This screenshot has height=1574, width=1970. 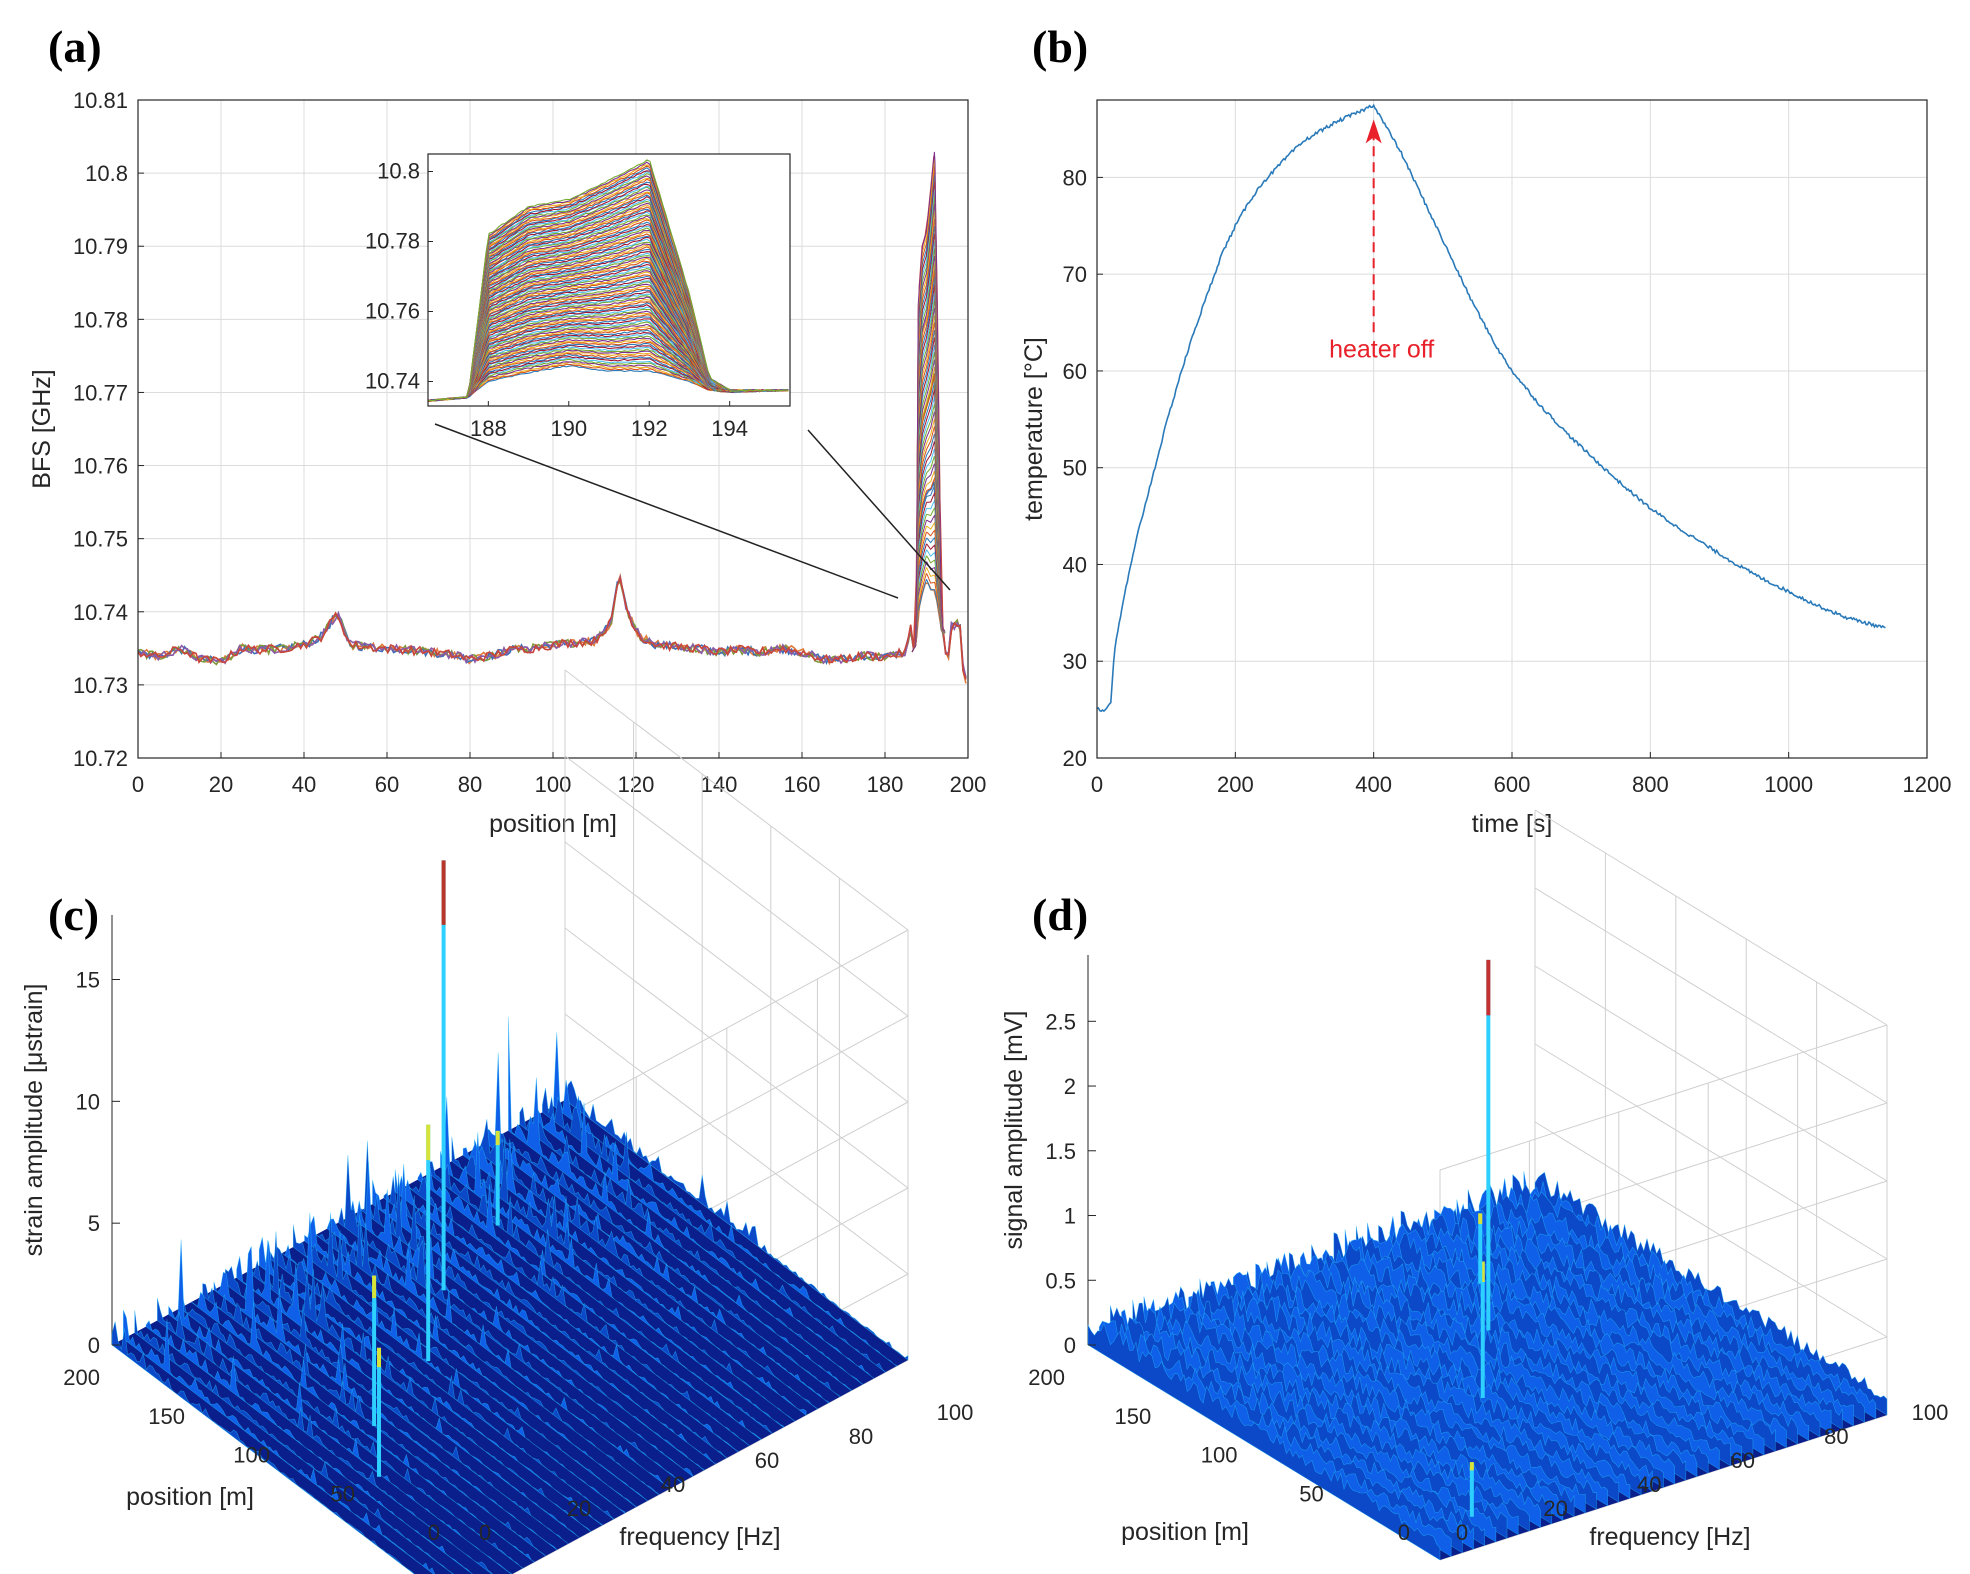 What do you see at coordinates (1669, 1537) in the screenshot?
I see `panel-d-xlabel: frequency [Hz]` at bounding box center [1669, 1537].